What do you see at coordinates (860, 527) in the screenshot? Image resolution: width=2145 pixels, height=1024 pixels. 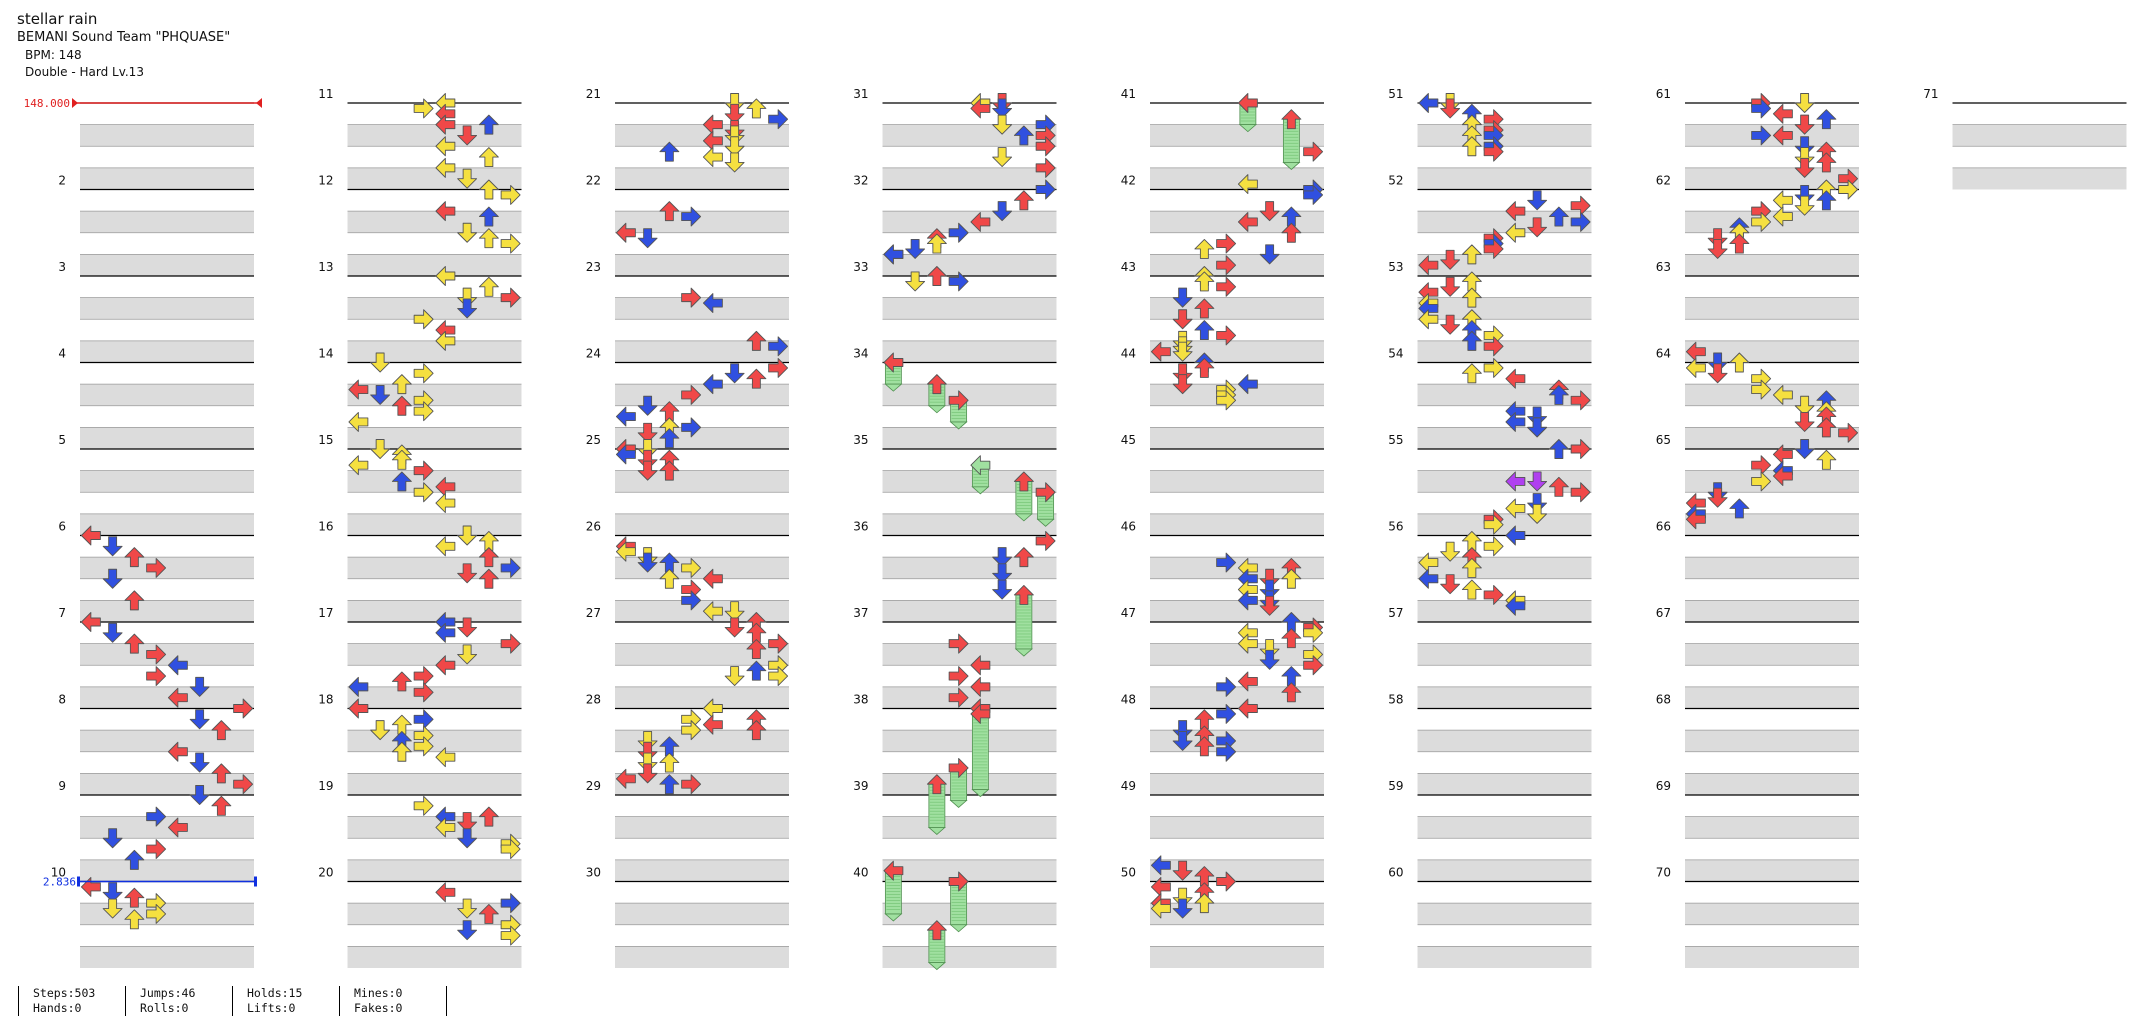 I see `measure-number: 36` at bounding box center [860, 527].